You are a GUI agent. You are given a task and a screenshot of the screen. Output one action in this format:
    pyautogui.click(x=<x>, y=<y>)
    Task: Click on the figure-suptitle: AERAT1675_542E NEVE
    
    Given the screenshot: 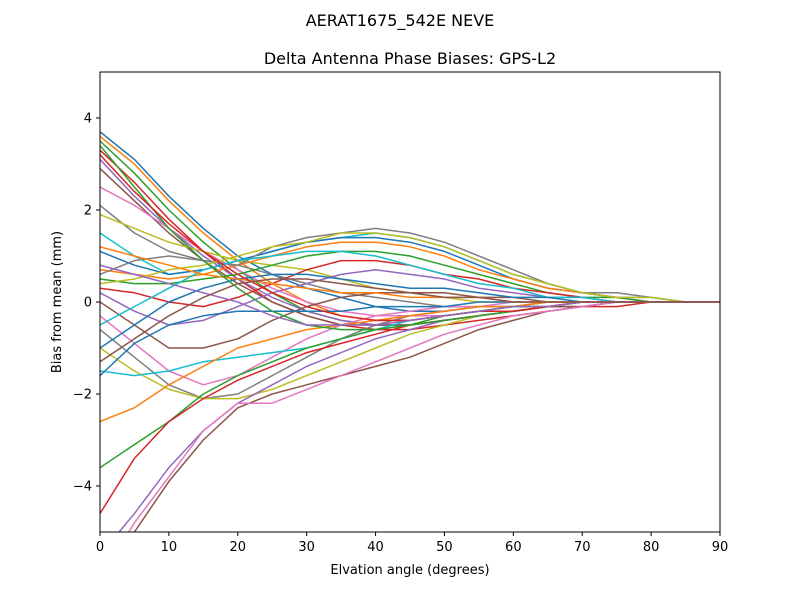 What is the action you would take?
    pyautogui.click(x=400, y=21)
    